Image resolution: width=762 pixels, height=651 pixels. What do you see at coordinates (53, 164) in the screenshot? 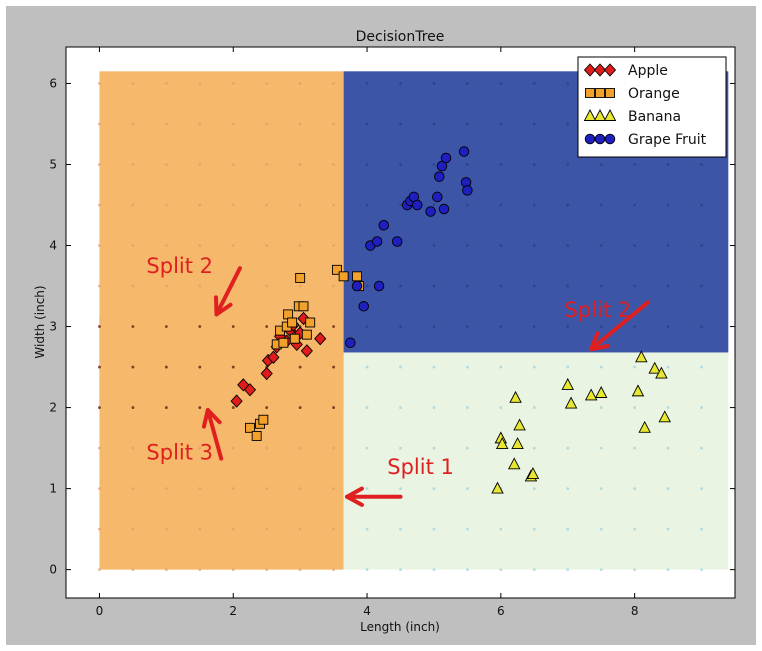
I see `y-tick-label: 5` at bounding box center [53, 164].